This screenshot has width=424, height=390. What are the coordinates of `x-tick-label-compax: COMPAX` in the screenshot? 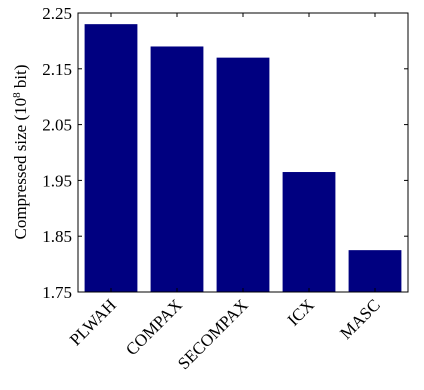 It's located at (154, 327).